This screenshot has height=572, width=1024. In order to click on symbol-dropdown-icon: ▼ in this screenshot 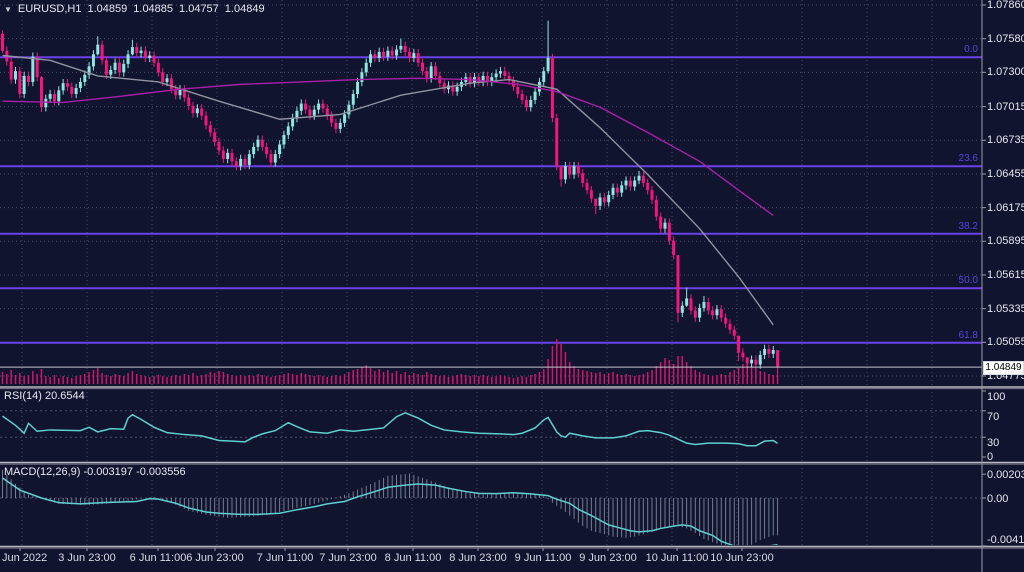, I will do `click(8, 9)`.